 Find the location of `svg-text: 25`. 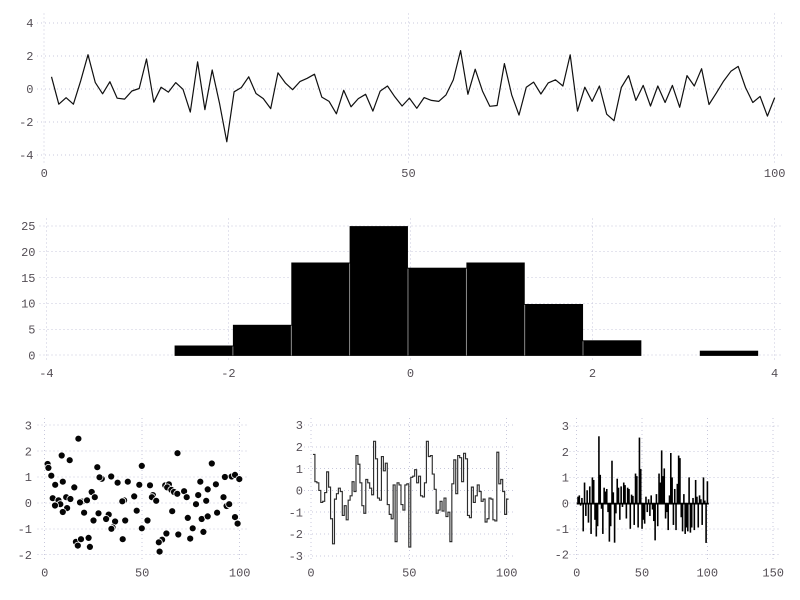

svg-text: 25 is located at coordinates (28, 227).